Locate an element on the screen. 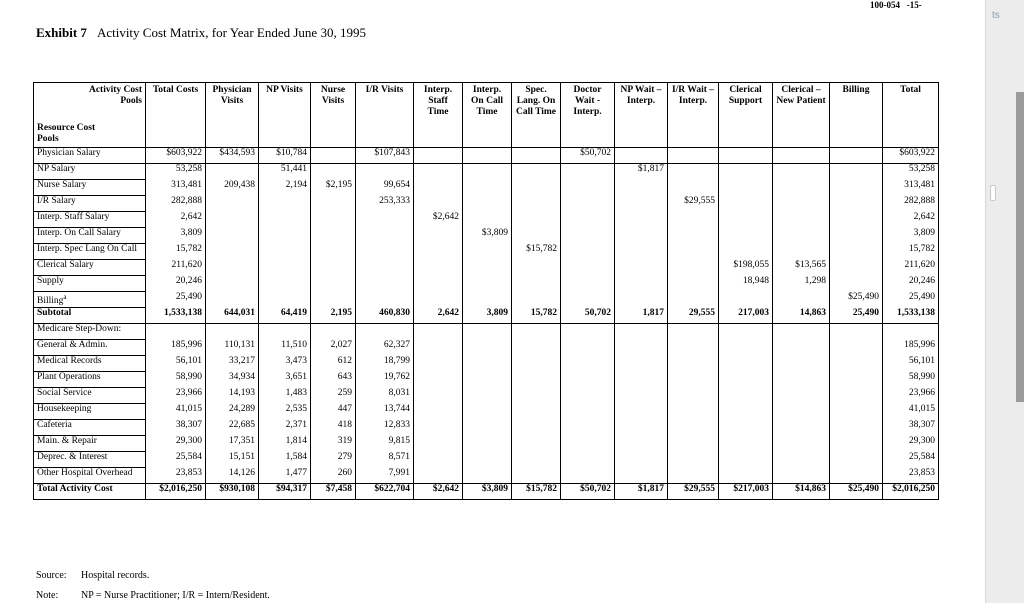 This screenshot has height=603, width=1024. cell: 56,101 is located at coordinates (175, 363).